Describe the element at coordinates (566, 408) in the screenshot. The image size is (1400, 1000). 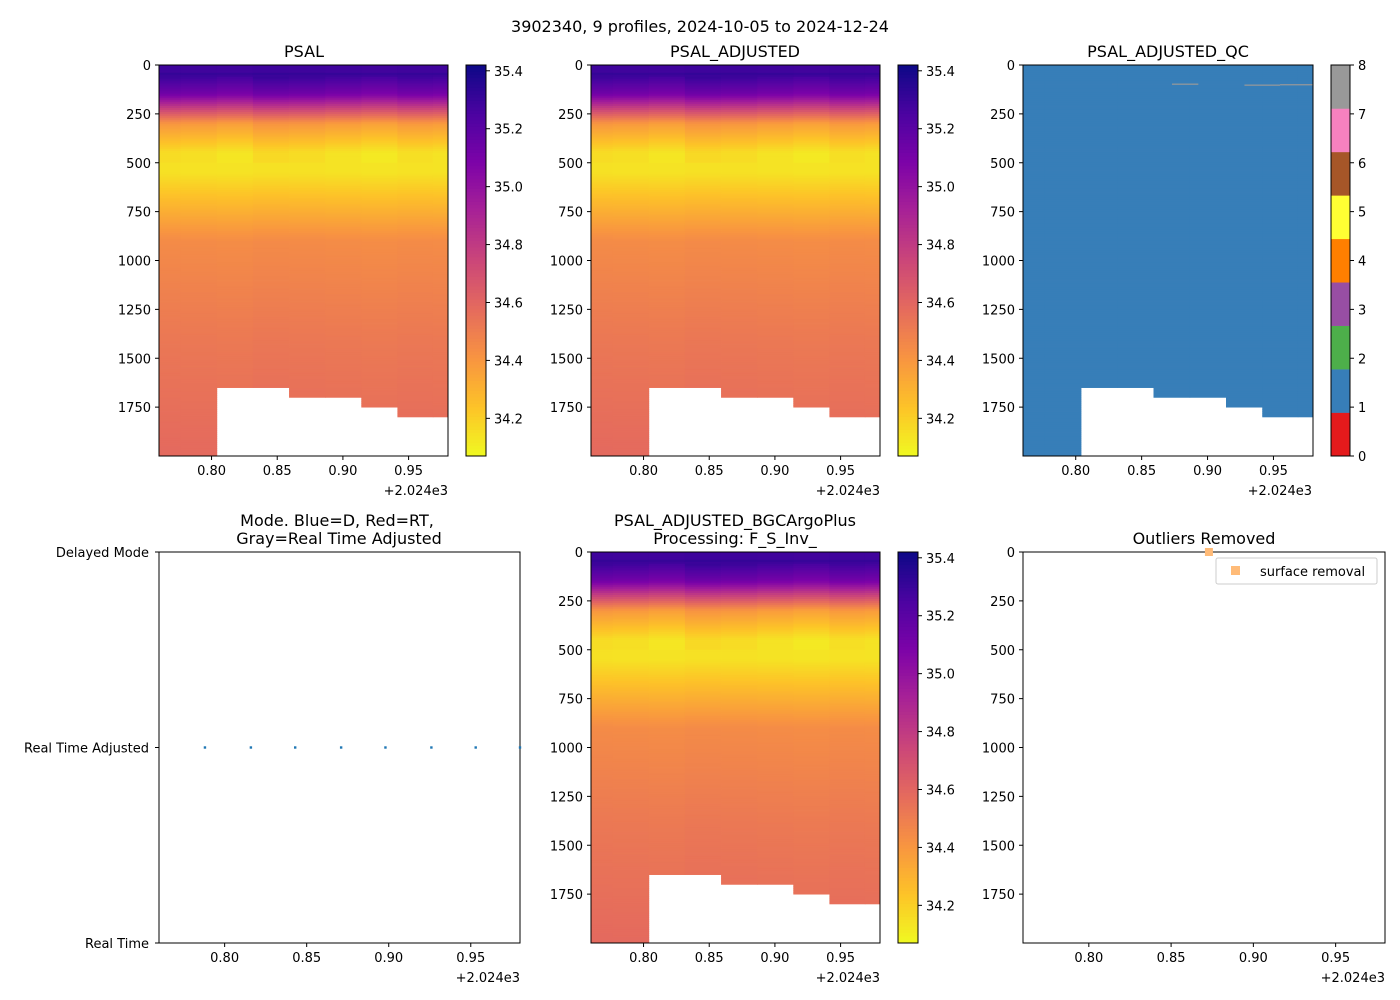
I see `y-tick-label: 1750` at that location.